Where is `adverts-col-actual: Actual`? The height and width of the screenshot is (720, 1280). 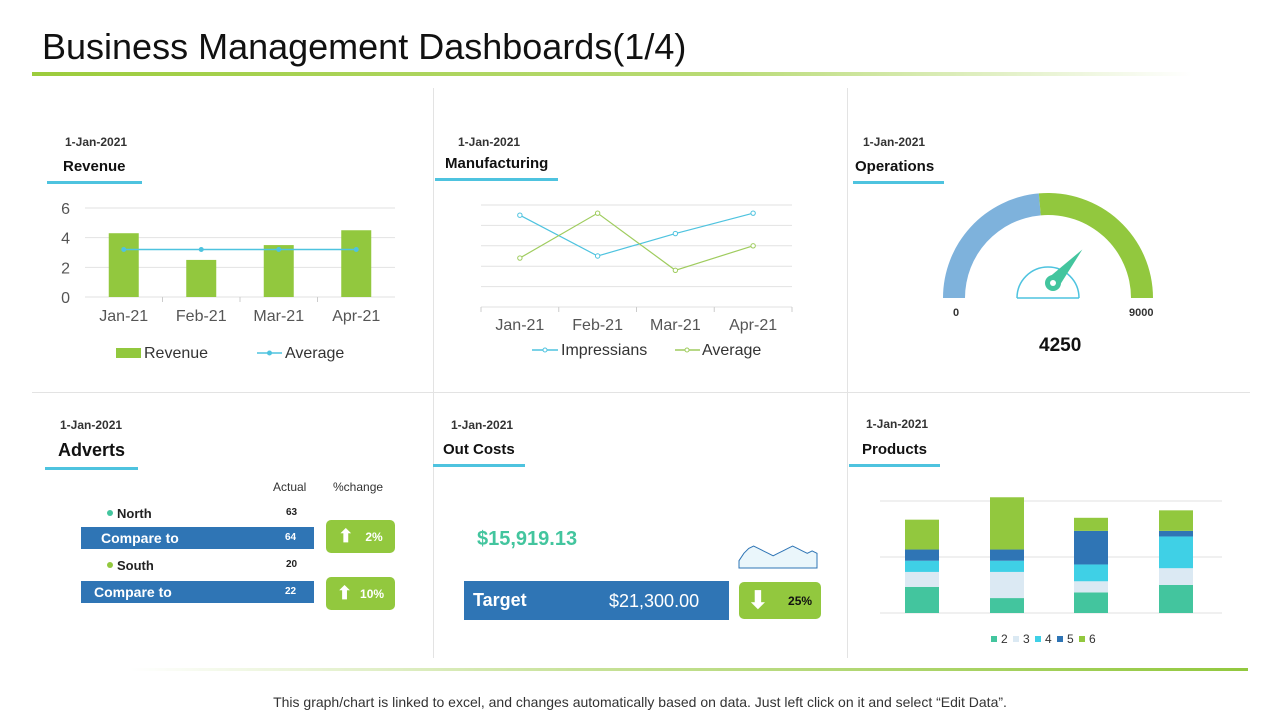 adverts-col-actual: Actual is located at coordinates (290, 487).